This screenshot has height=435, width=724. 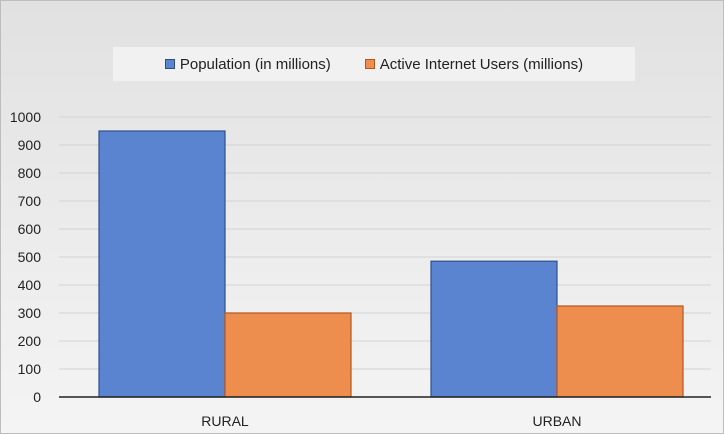 What do you see at coordinates (481, 64) in the screenshot?
I see `legend-label-internet-users: Active Internet Users (millions)` at bounding box center [481, 64].